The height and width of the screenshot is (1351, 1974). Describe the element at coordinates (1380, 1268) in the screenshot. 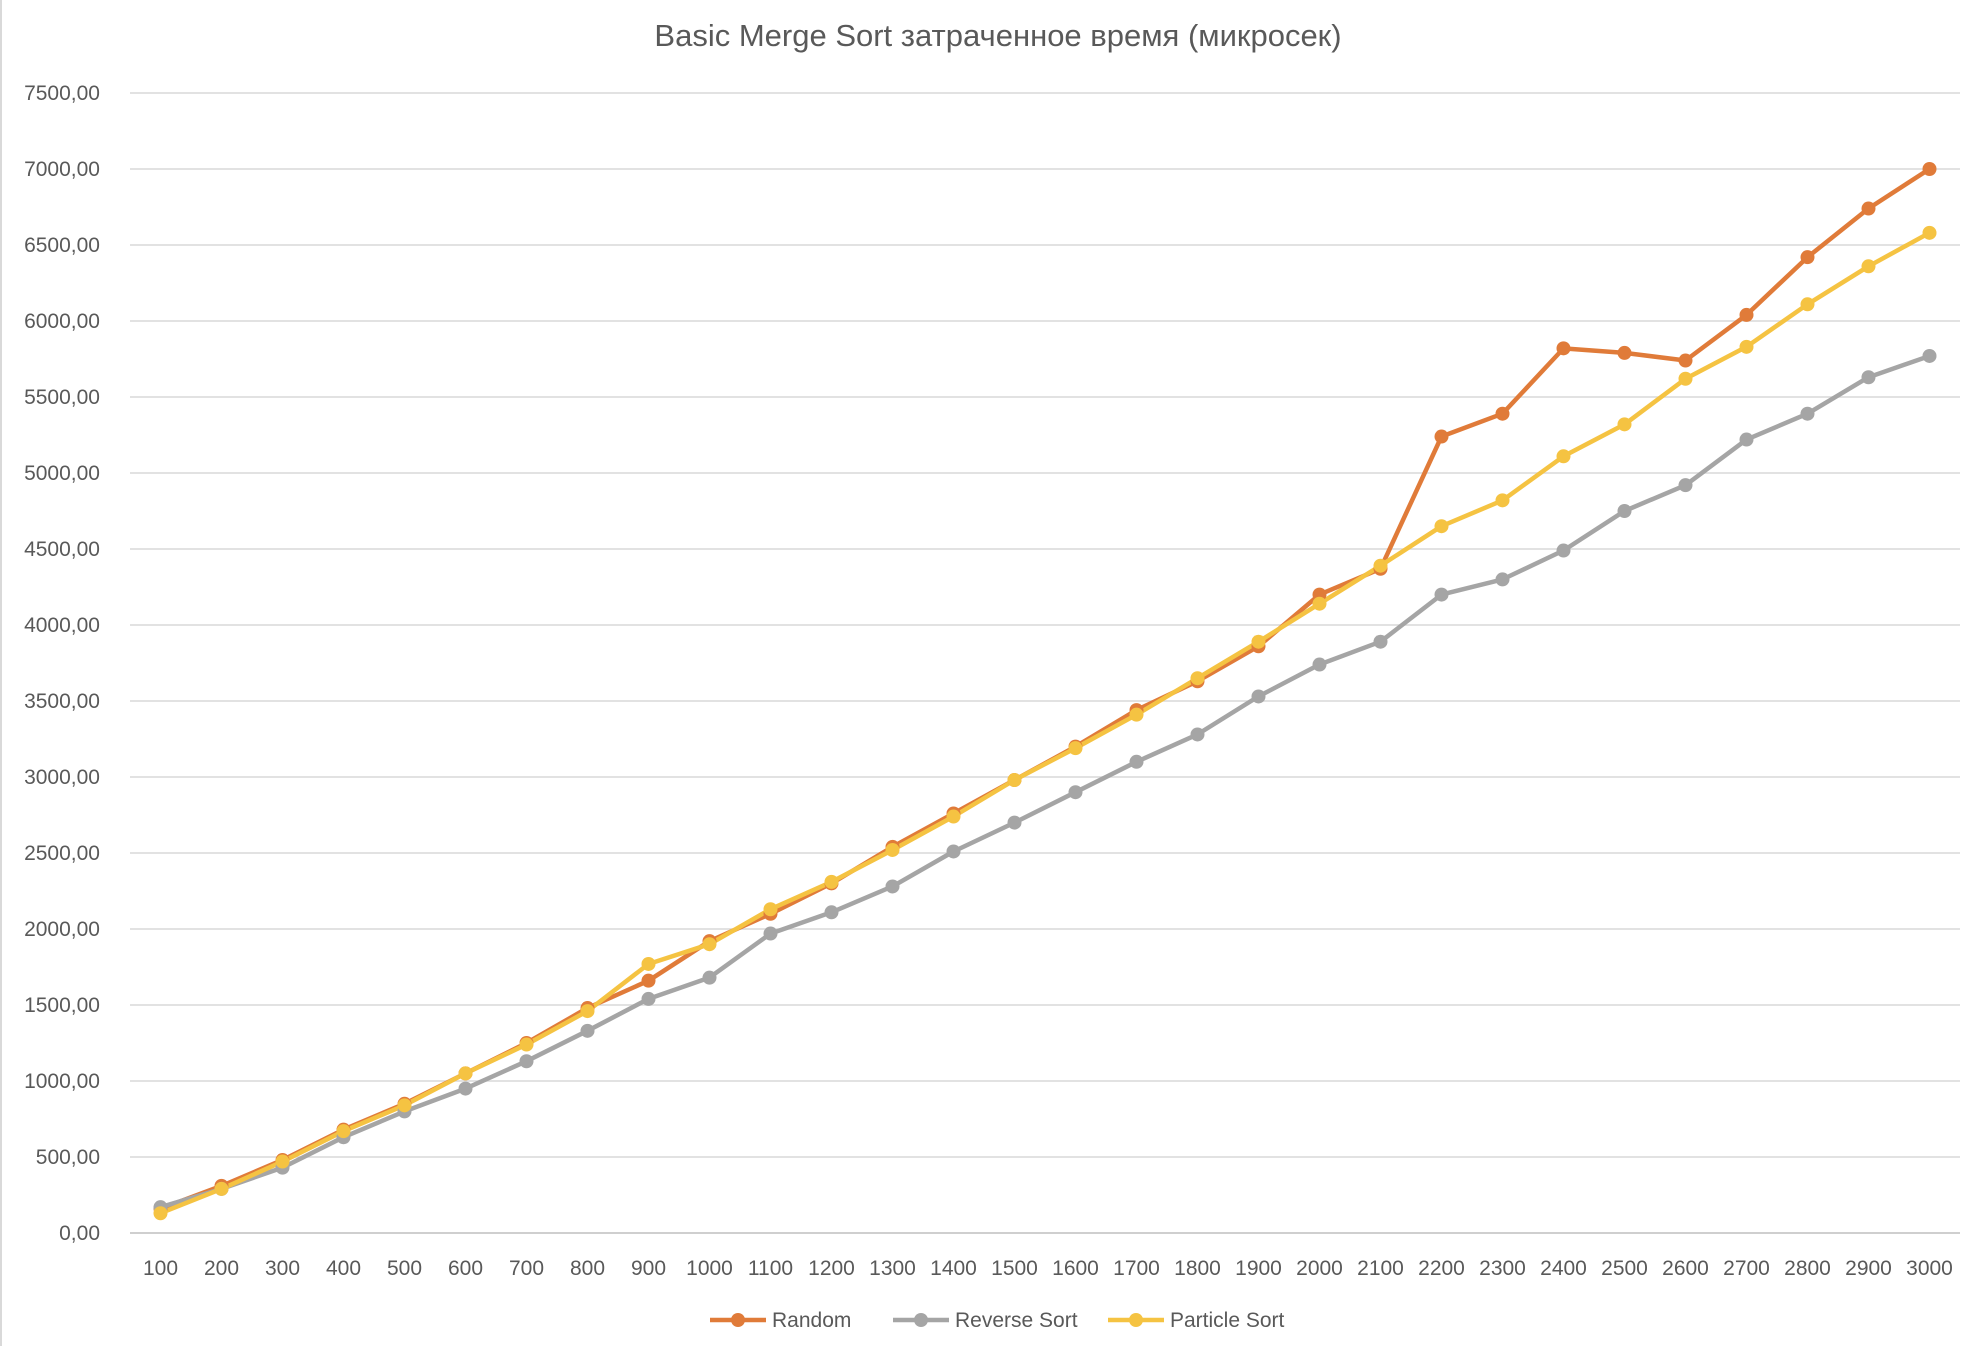

I see `x-tick-label: 2100` at that location.